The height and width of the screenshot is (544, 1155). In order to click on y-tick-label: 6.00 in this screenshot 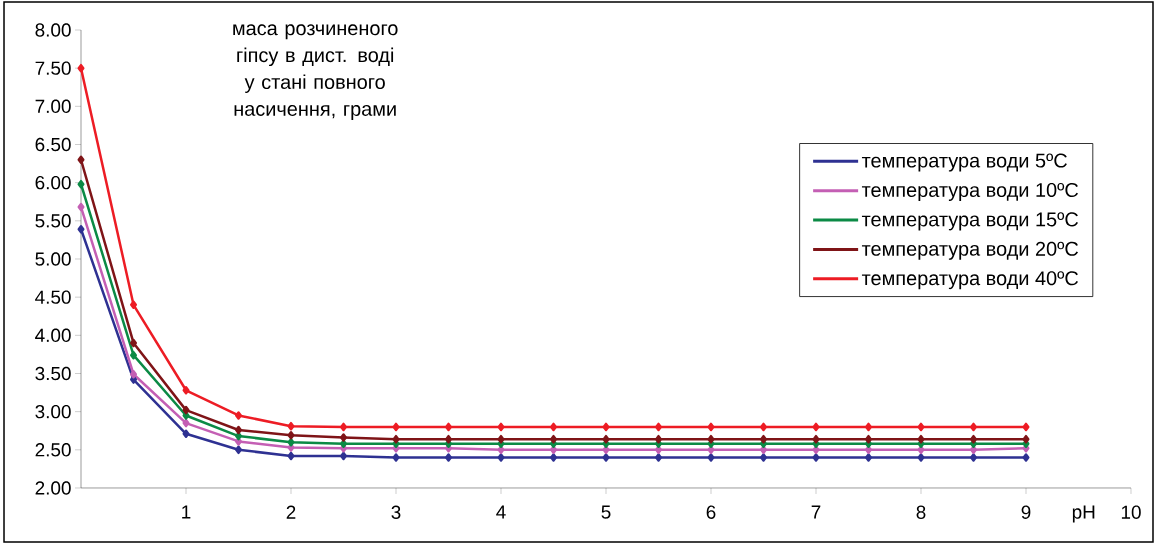, I will do `click(53, 182)`.